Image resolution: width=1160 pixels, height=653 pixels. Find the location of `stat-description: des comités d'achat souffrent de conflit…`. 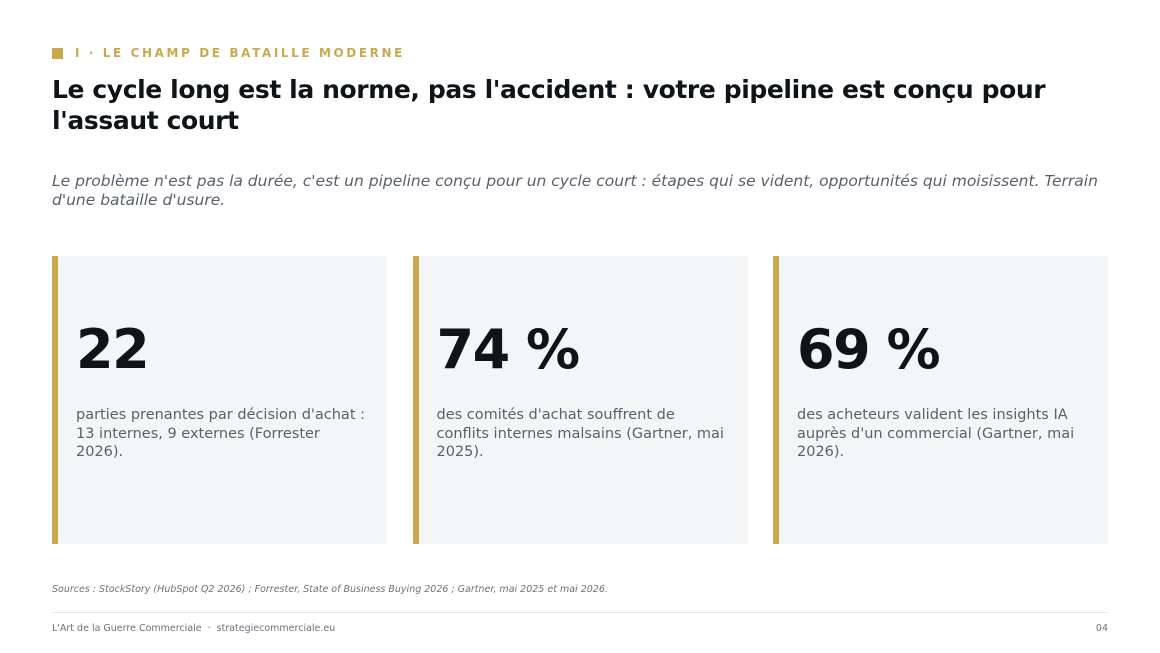

stat-description: des comités d'achat souffrent de conflit… is located at coordinates (580, 433).